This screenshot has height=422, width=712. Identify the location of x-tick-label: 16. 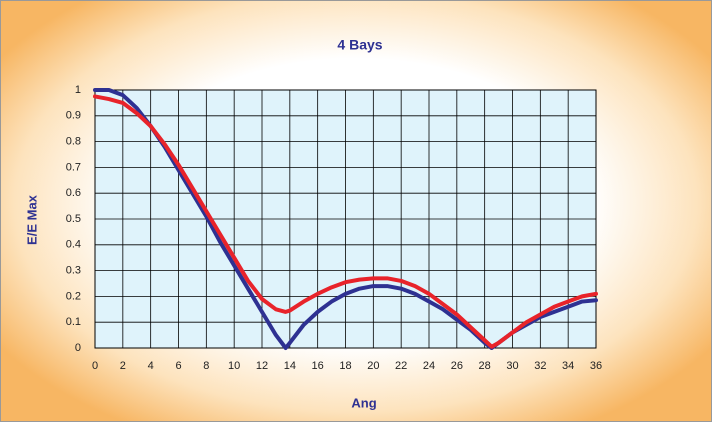
(318, 366).